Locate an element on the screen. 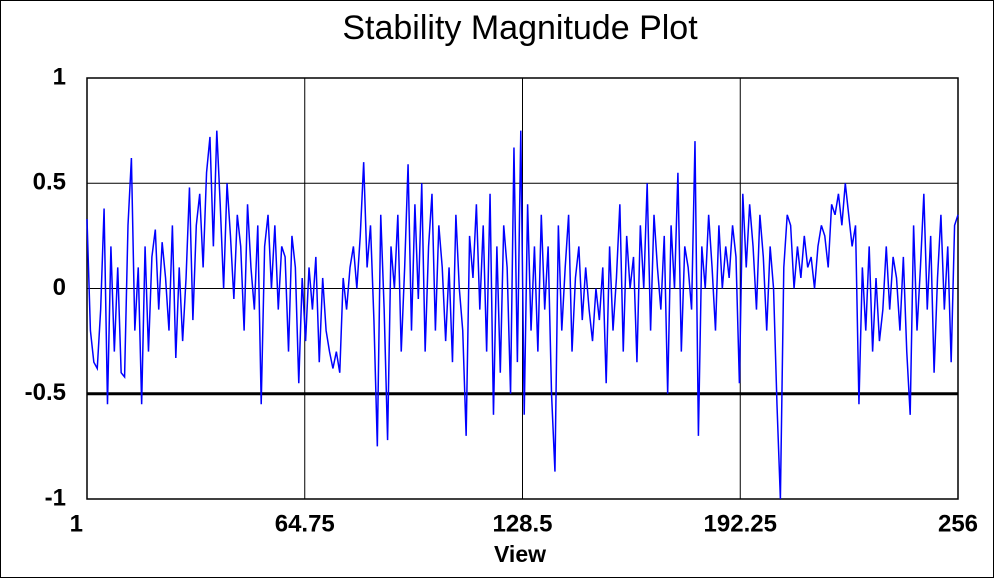 This screenshot has height=579, width=995. x-tick-label: 256 is located at coordinates (958, 523).